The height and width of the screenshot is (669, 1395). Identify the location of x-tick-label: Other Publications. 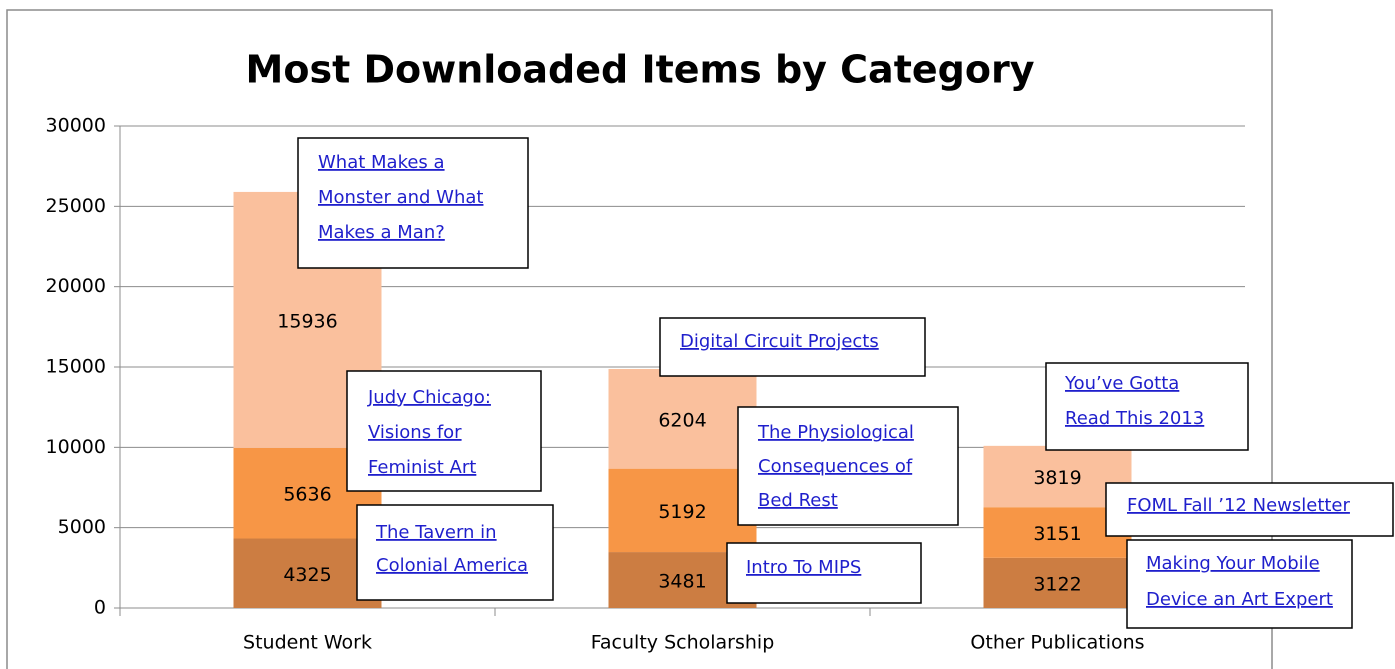
(1057, 643).